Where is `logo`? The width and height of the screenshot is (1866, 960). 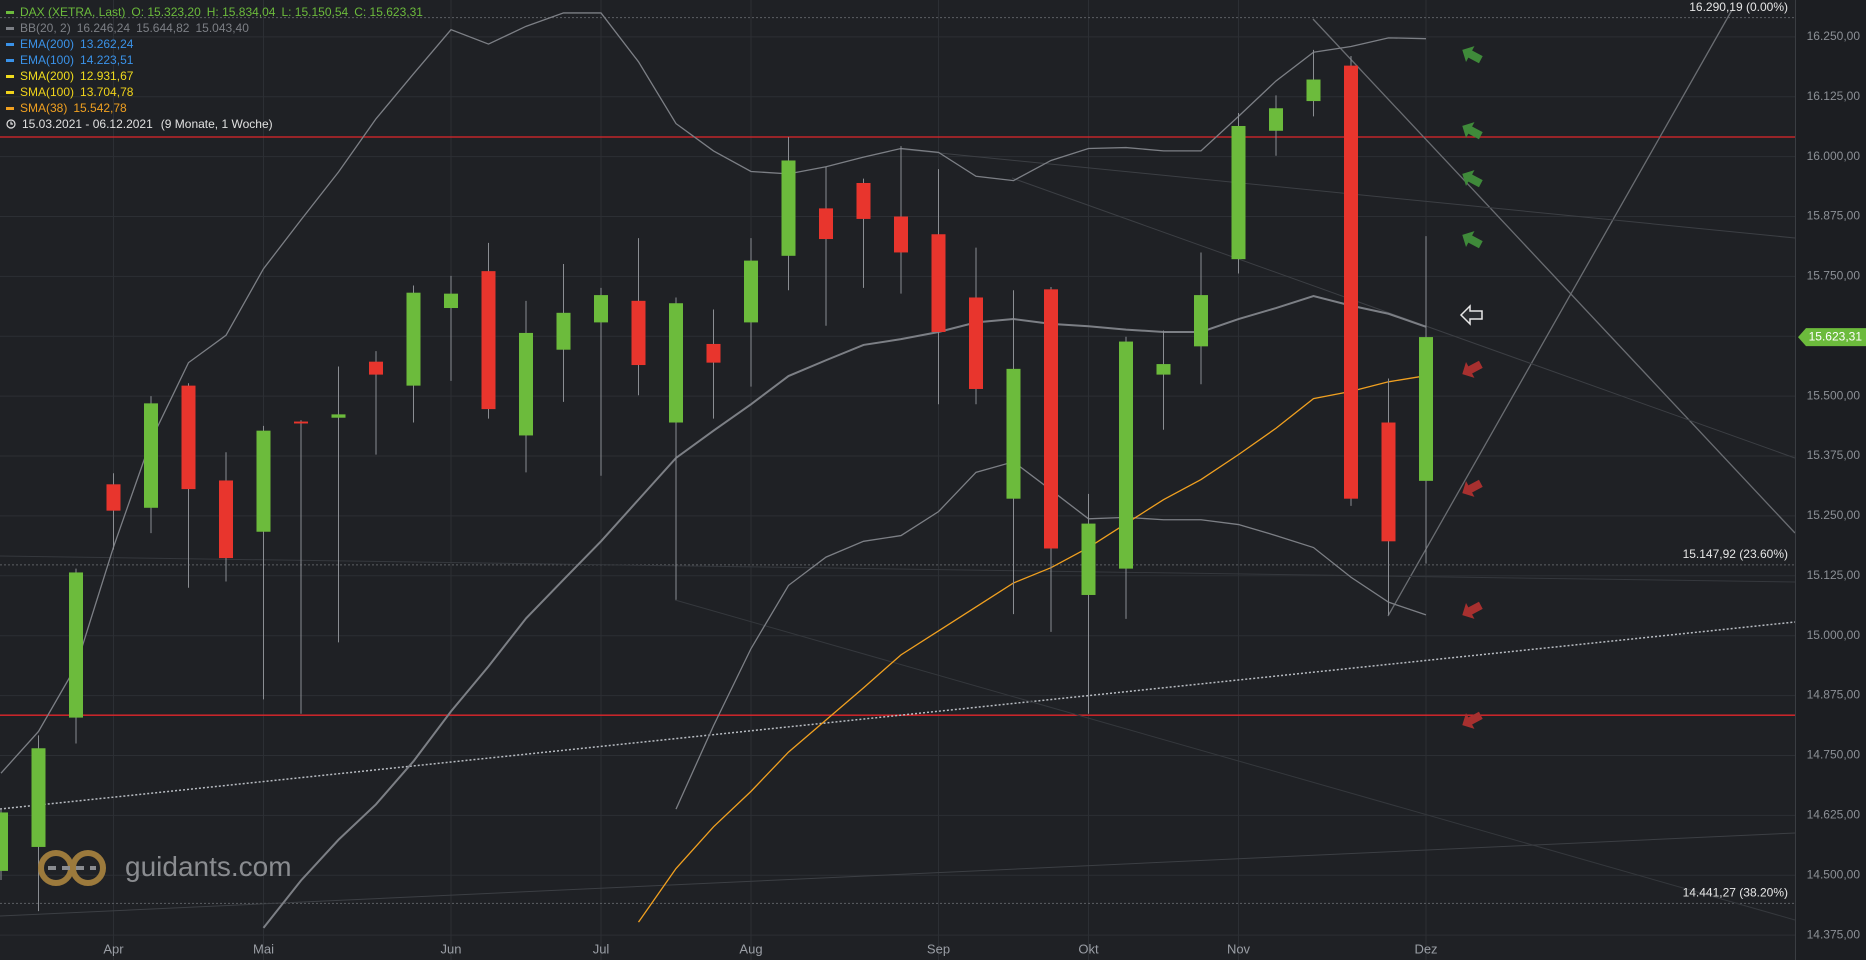 logo is located at coordinates (72, 868).